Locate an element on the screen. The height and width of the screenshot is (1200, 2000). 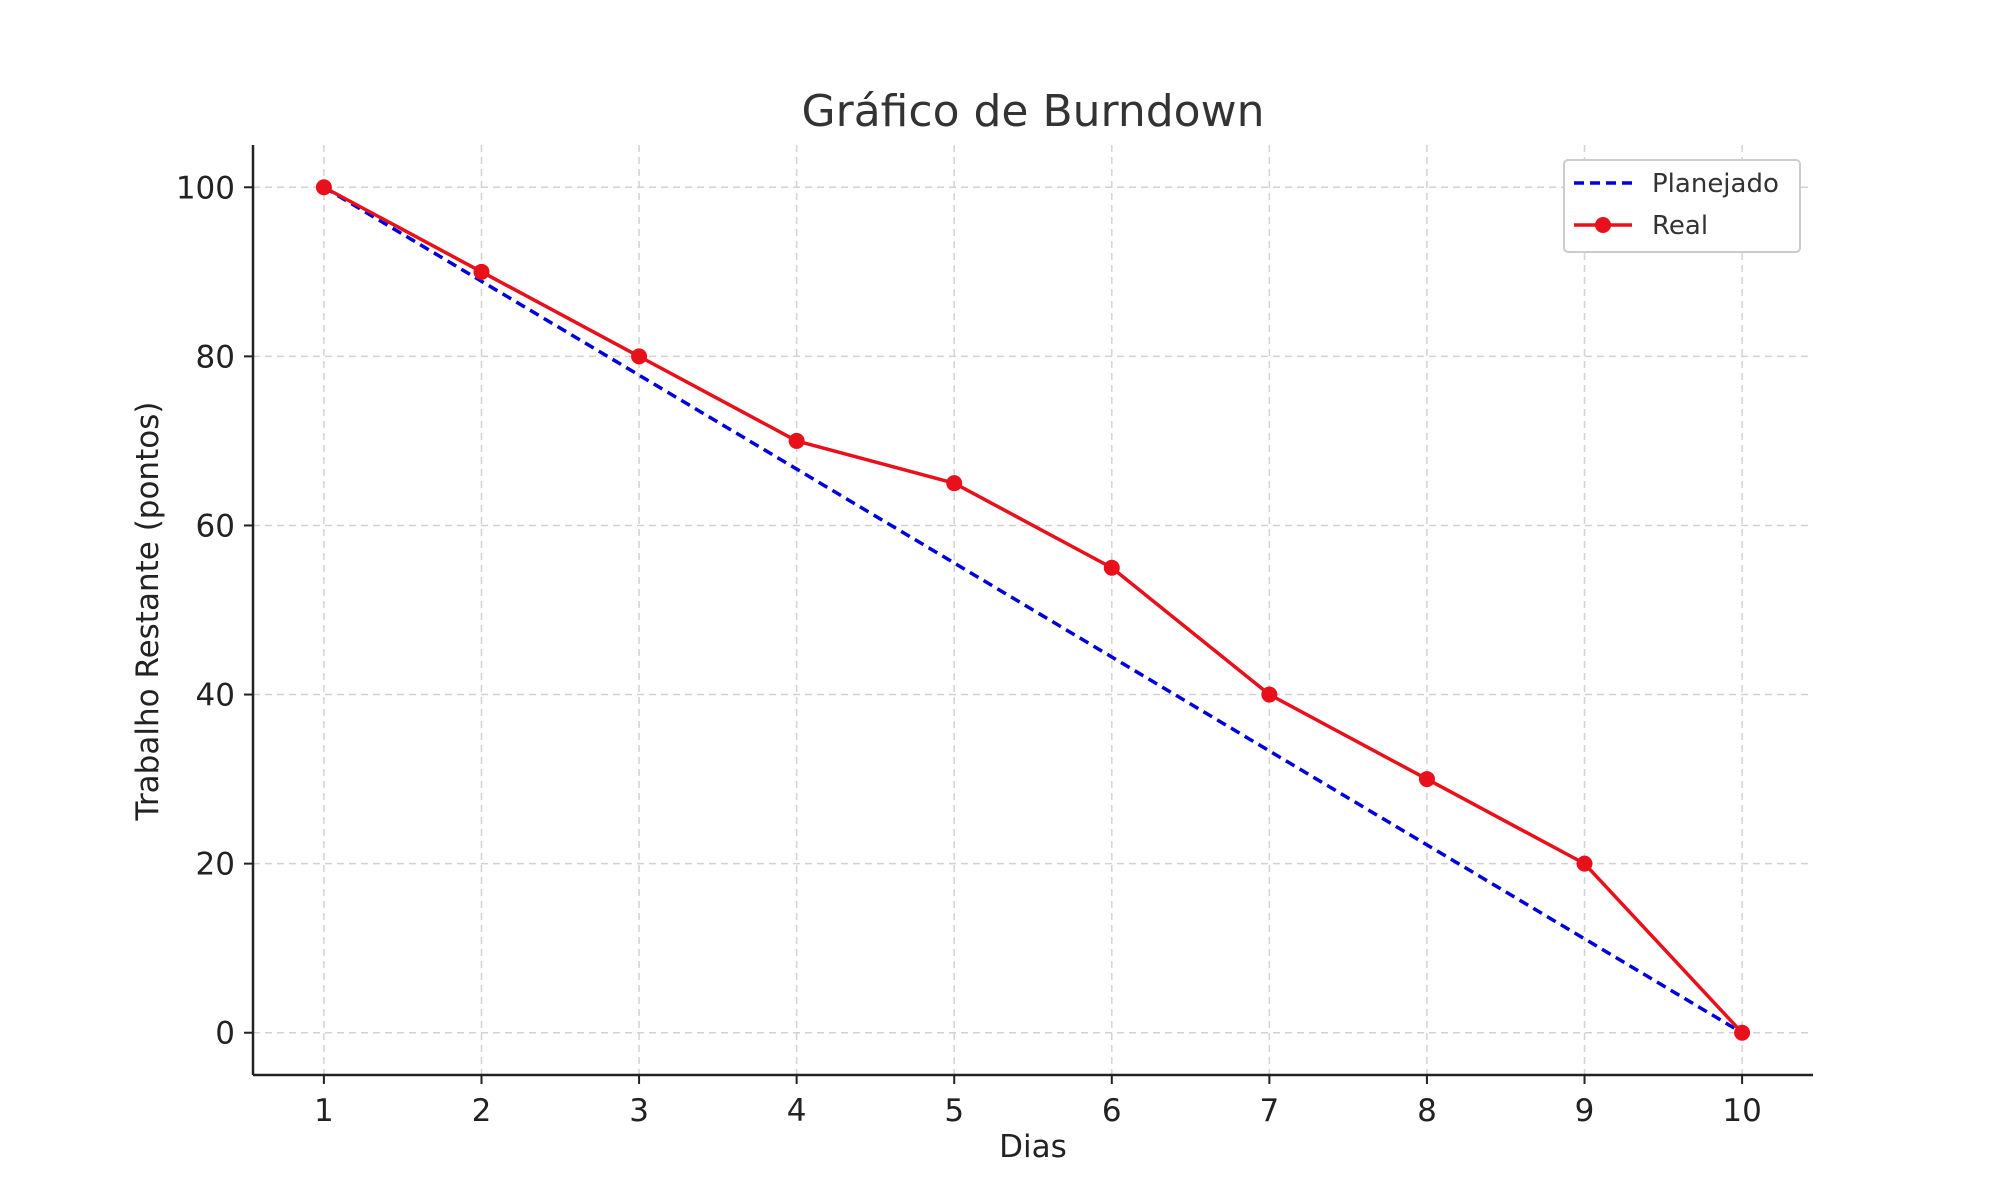
x-tick-label-4: 4 is located at coordinates (797, 1111).